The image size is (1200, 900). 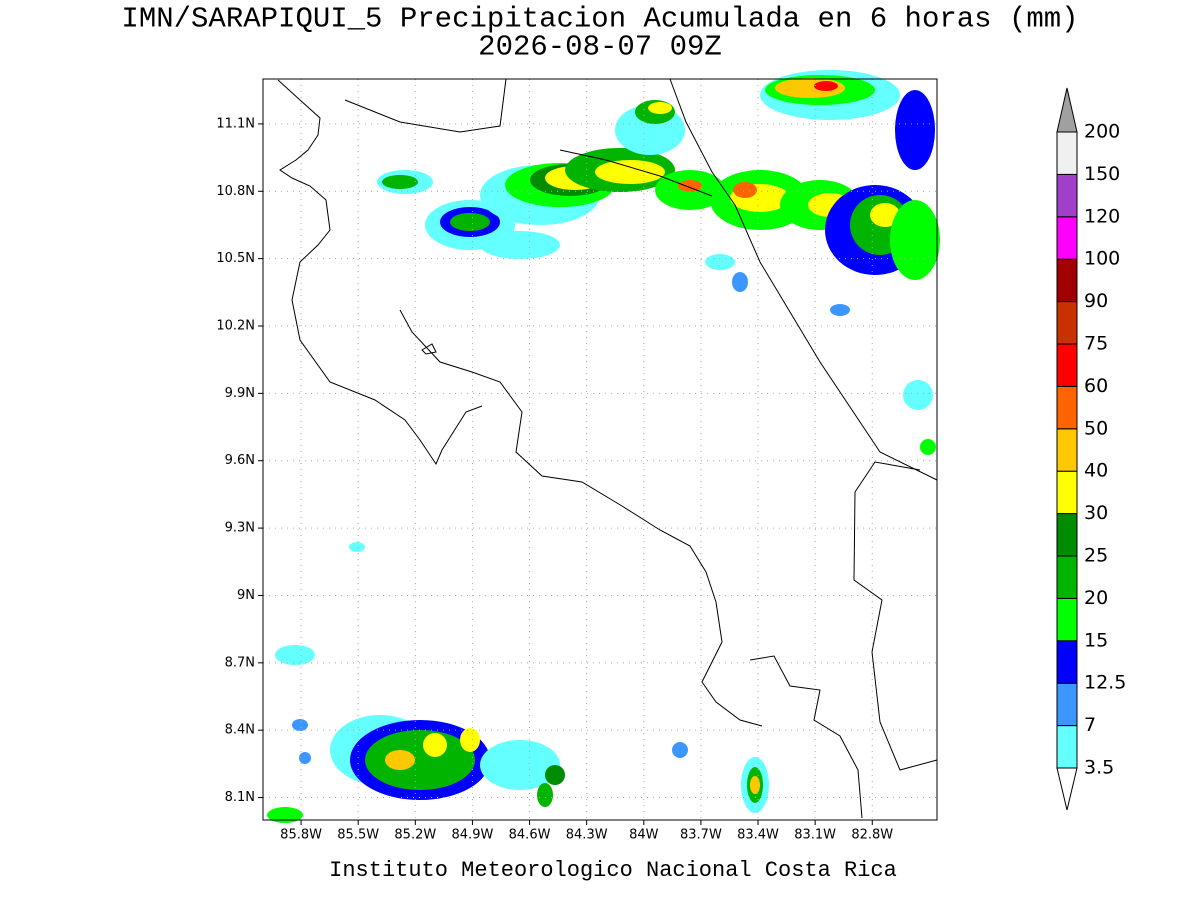 What do you see at coordinates (1102, 216) in the screenshot?
I see `colorbar-label: 120` at bounding box center [1102, 216].